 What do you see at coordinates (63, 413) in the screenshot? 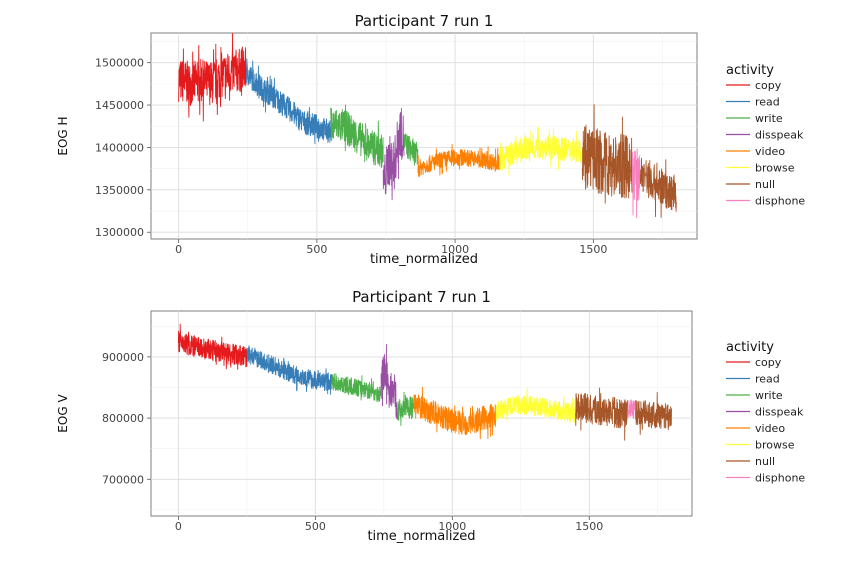
I see `y-axis-label: EOG V` at bounding box center [63, 413].